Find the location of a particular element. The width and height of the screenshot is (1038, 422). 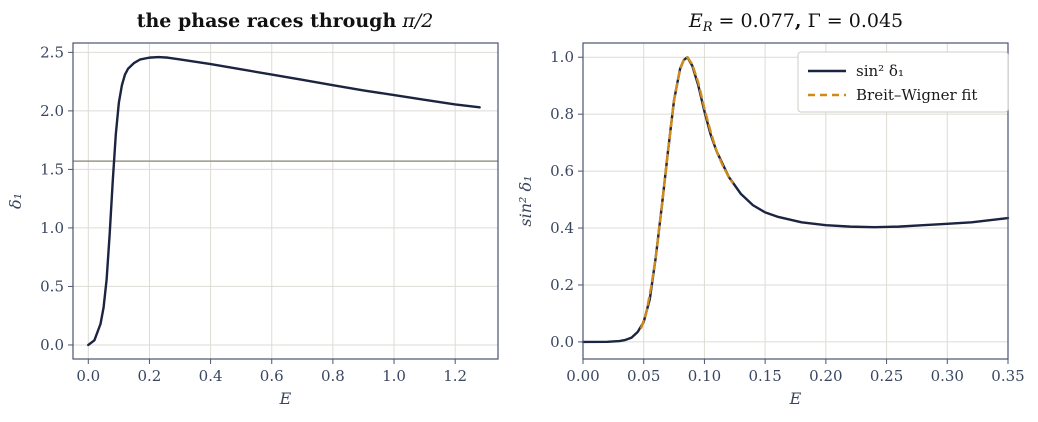

x-tick-label: 1.2 is located at coordinates (455, 376).